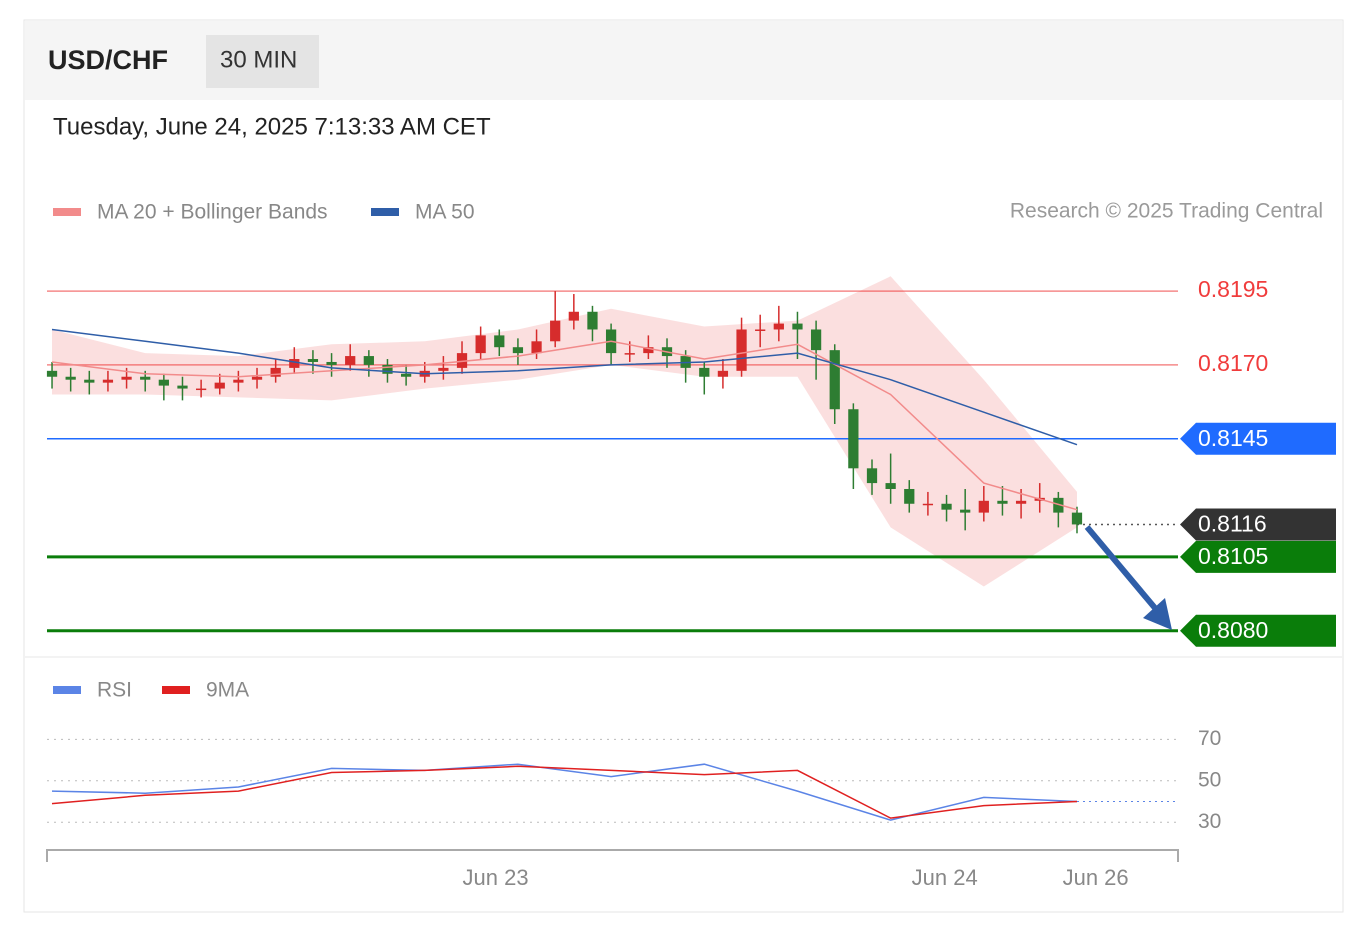  What do you see at coordinates (683, 657) in the screenshot?
I see `panel-divider` at bounding box center [683, 657].